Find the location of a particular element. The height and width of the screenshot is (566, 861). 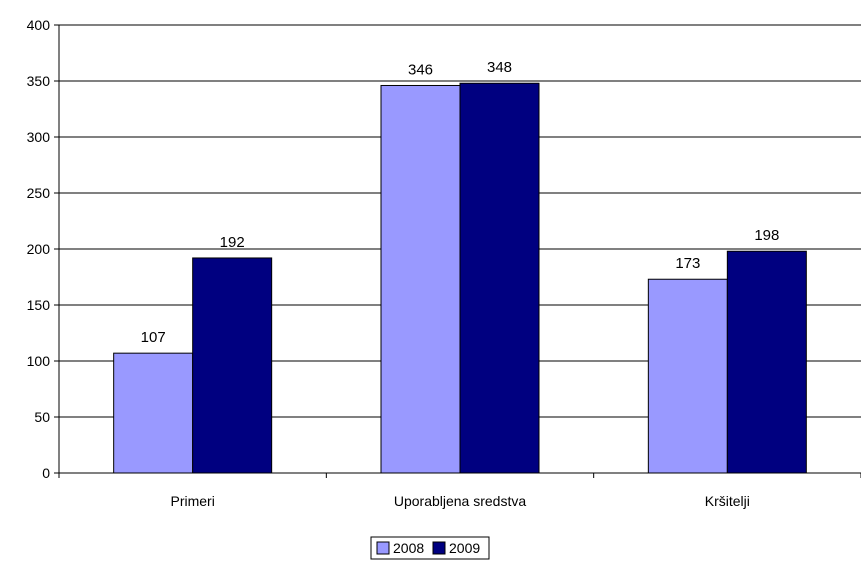

data-label: 198 is located at coordinates (766, 235).